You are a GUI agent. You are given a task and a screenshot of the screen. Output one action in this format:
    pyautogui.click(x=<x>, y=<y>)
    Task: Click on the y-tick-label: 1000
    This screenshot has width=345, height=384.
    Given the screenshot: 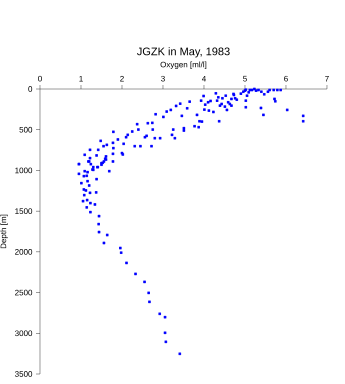 What is the action you would take?
    pyautogui.click(x=23, y=171)
    